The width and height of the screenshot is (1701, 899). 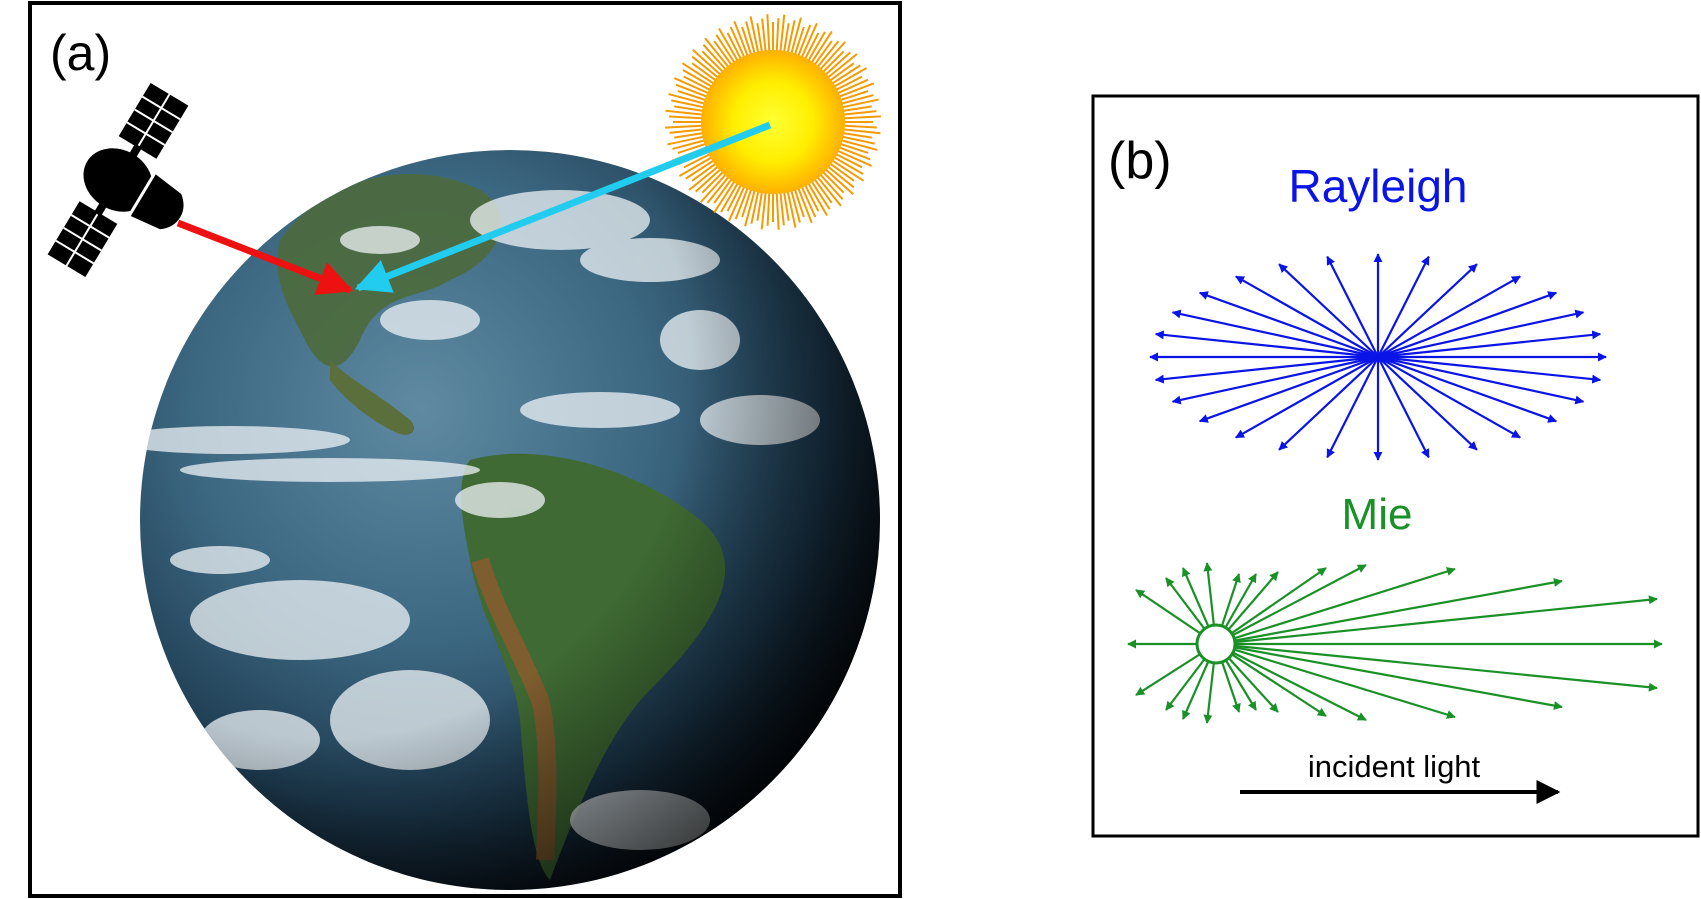 I want to click on rayleigh-scattering-pattern, so click(x=1378, y=357).